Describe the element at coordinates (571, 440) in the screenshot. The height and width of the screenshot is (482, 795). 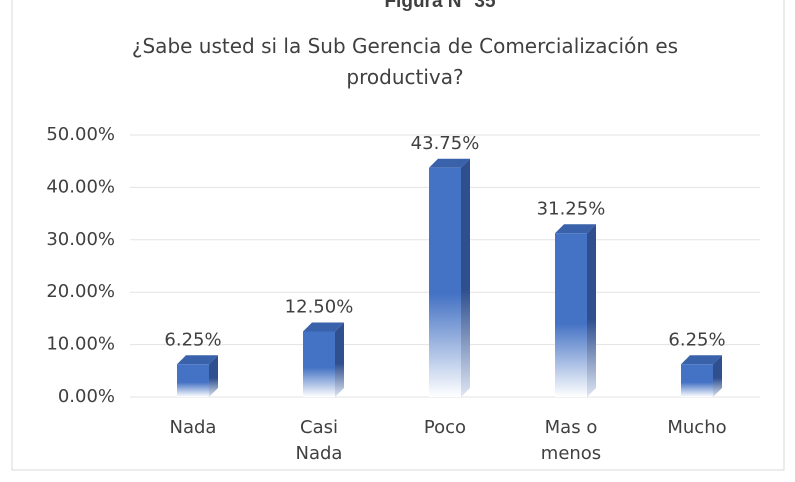
I see `x-tick-label: Mas o menos` at that location.